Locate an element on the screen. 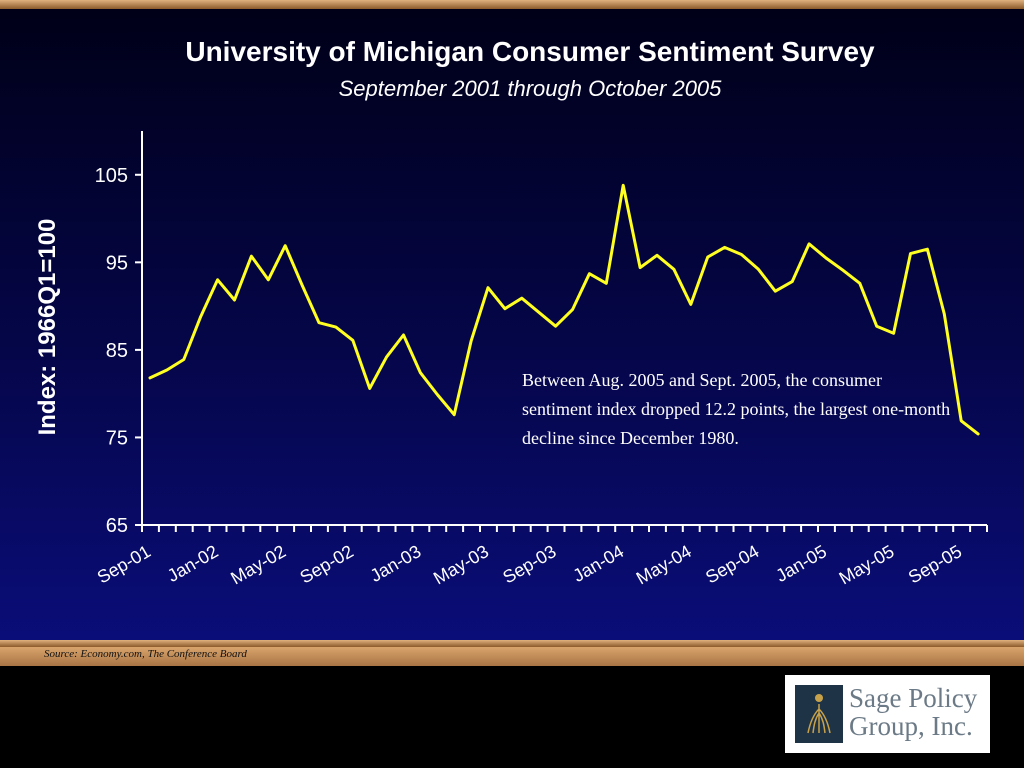 Image resolution: width=1024 pixels, height=768 pixels. x-tick-label: May-05 is located at coordinates (867, 564).